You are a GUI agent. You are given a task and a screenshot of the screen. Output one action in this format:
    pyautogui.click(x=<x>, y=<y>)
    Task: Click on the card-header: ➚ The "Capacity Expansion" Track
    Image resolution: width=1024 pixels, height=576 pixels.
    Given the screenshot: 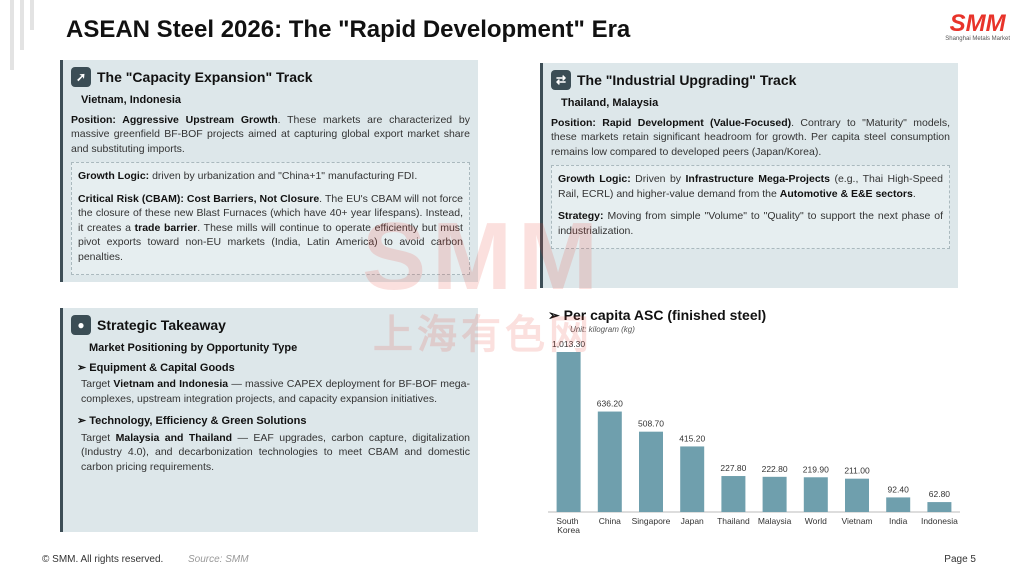 What is the action you would take?
    pyautogui.click(x=270, y=77)
    